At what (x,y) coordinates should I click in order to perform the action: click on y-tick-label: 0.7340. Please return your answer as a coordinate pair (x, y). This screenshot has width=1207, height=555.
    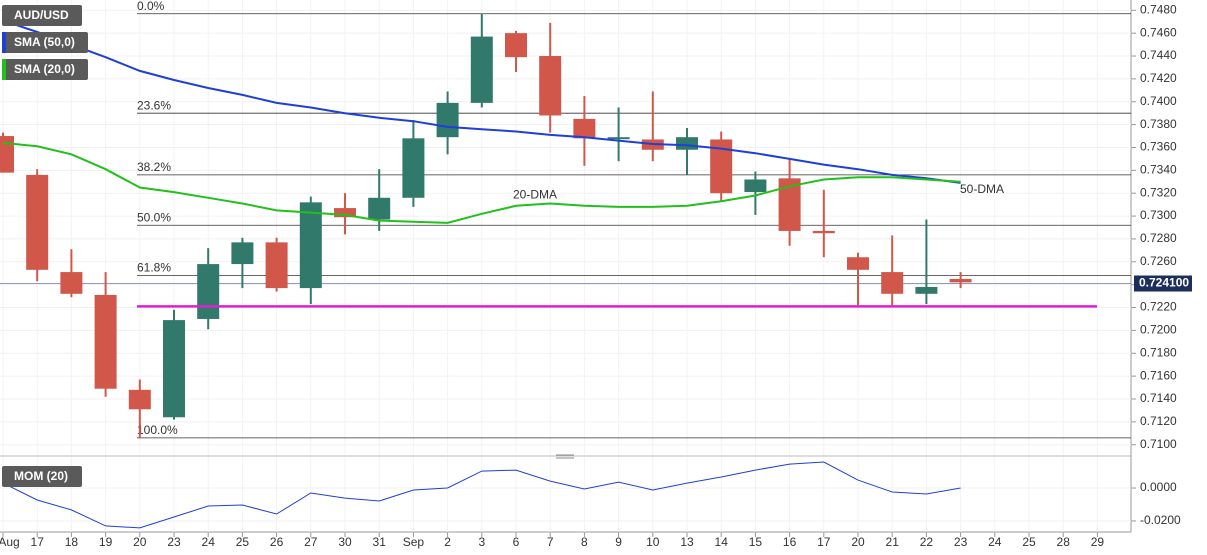
    Looking at the image, I should click on (1158, 170).